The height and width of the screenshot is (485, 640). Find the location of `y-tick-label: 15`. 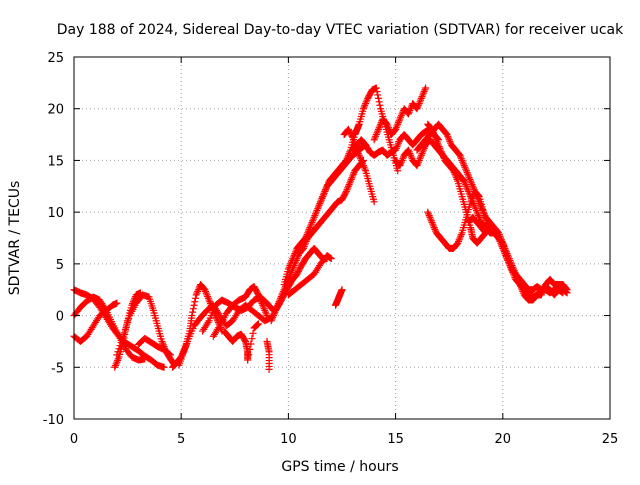

y-tick-label: 15 is located at coordinates (55, 161).